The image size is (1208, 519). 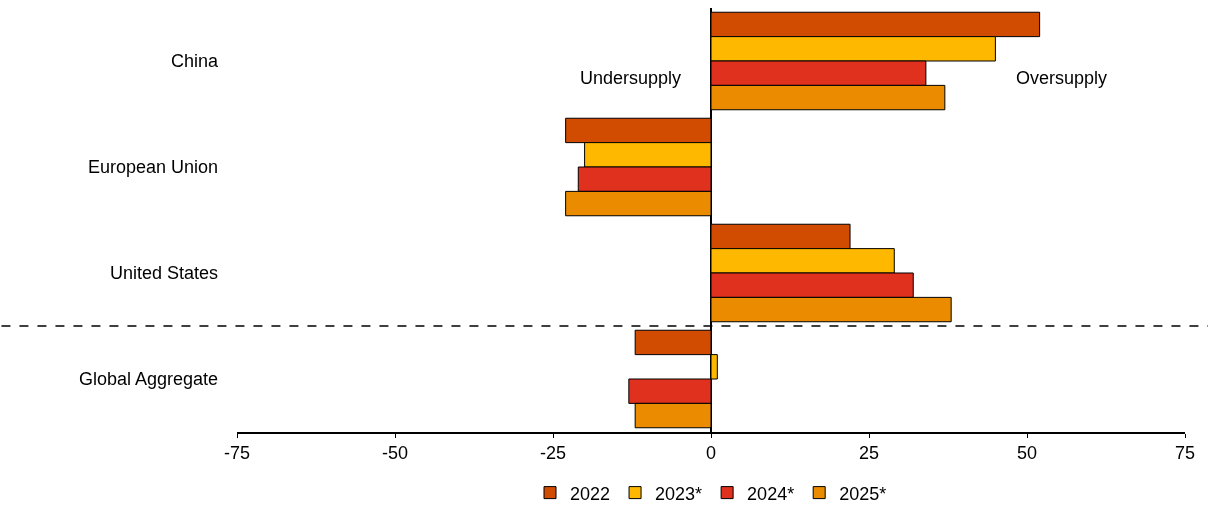 I want to click on x-tick-label: -50, so click(x=395, y=453).